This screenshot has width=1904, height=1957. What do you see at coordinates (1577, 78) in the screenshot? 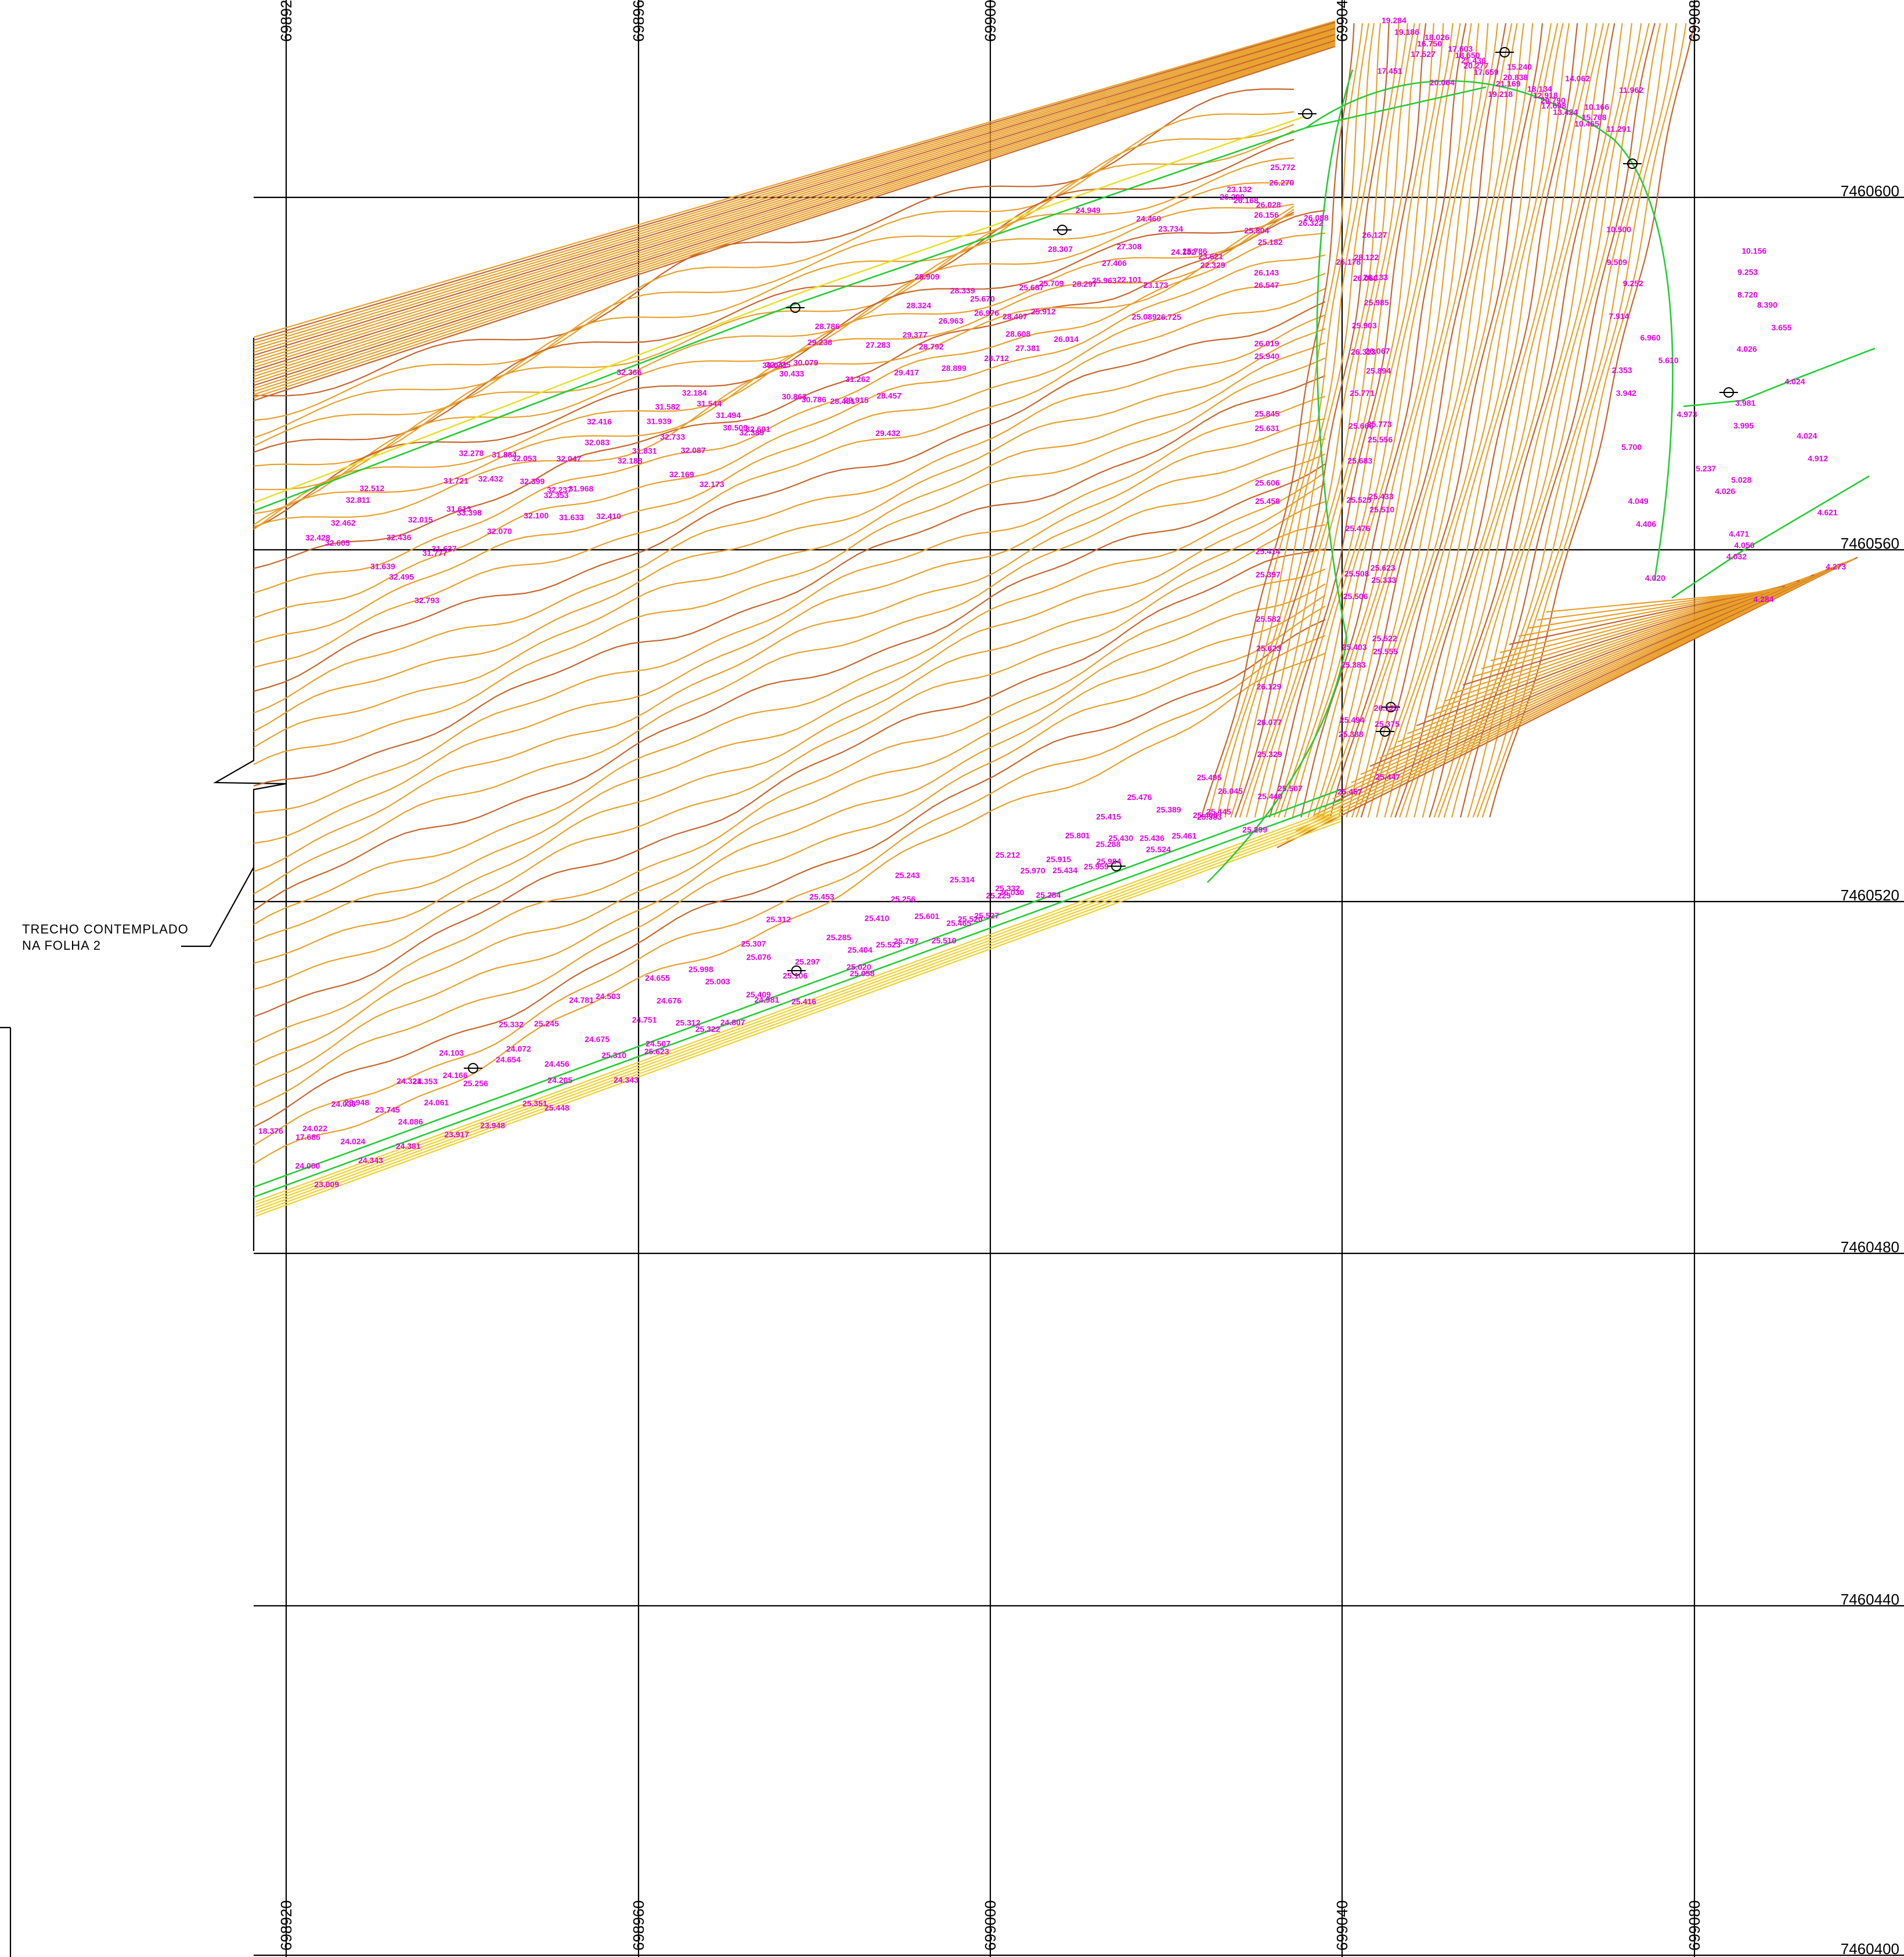
I see `elevation-label: 14.062` at bounding box center [1577, 78].